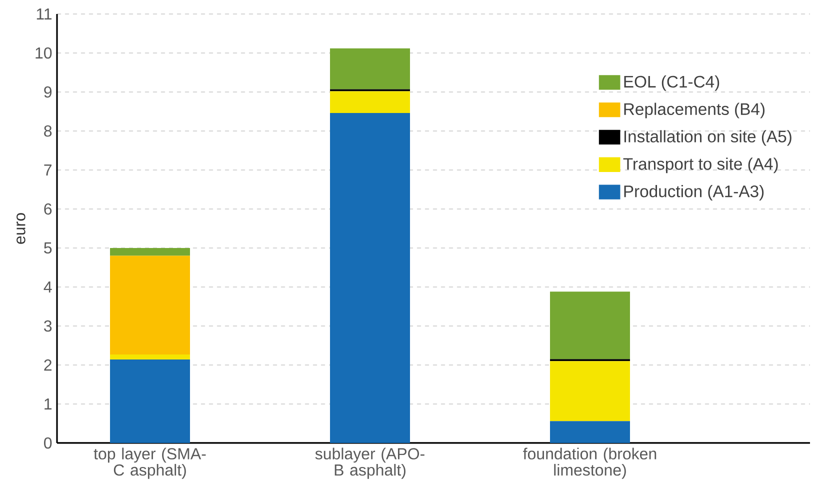 The height and width of the screenshot is (492, 817). I want to click on y-tick-label: 10, so click(44, 53).